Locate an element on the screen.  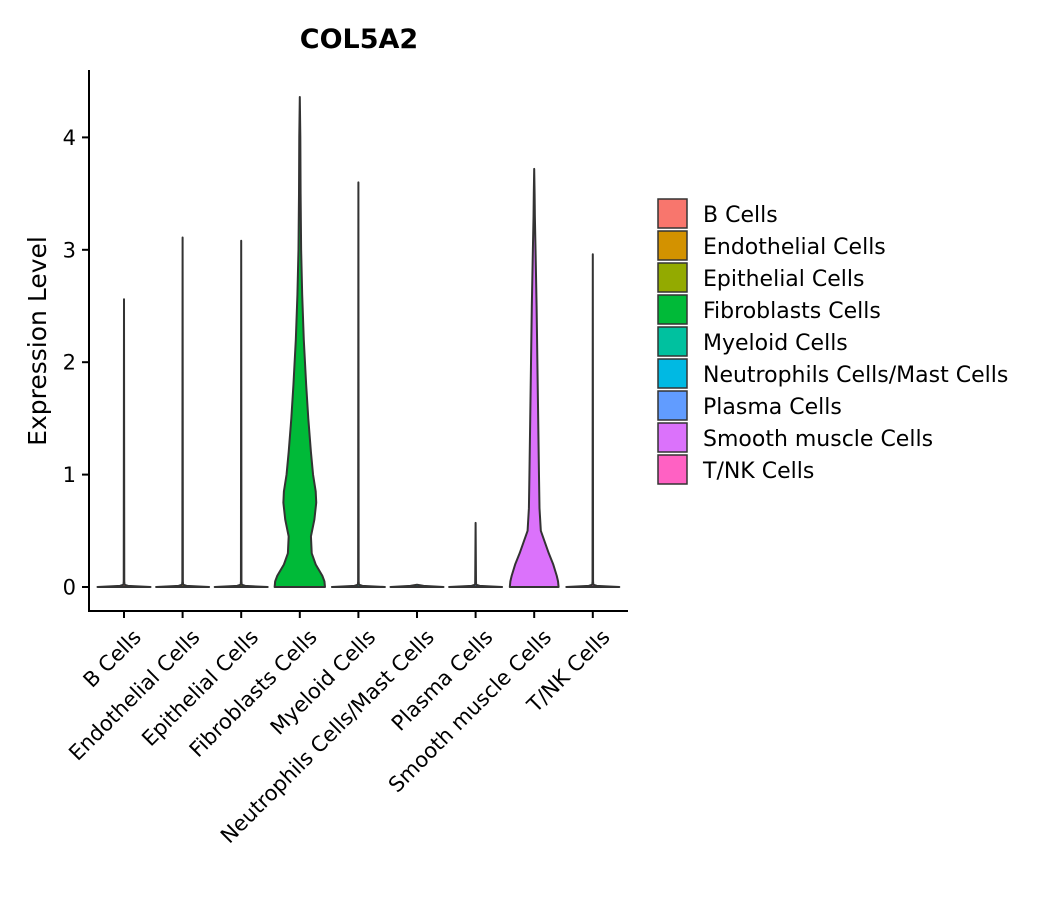
violin-t-nk-cells is located at coordinates (593, 420).